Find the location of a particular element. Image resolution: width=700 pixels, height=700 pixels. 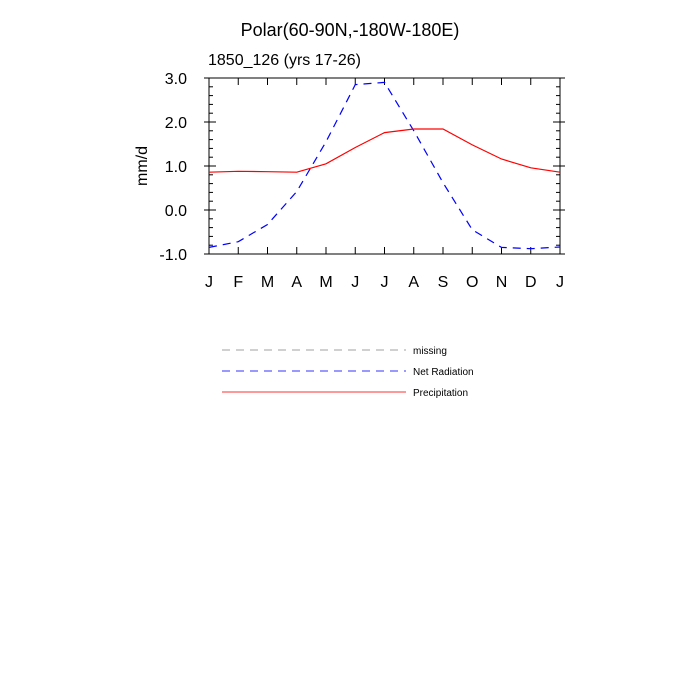

y-major-ticks is located at coordinates (384, 166).